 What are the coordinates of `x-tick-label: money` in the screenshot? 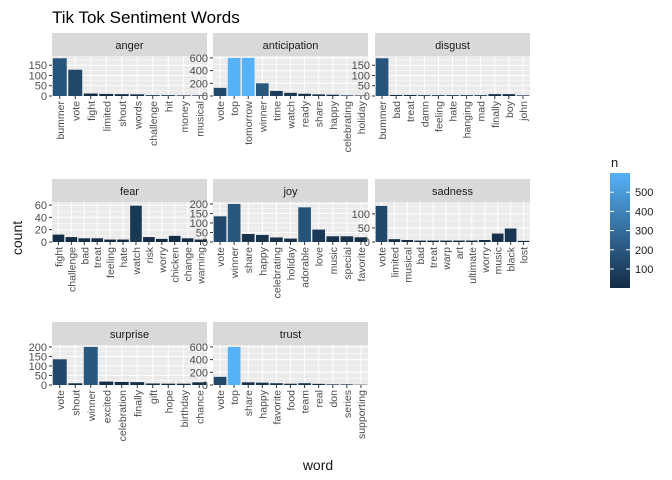 It's located at (185, 116).